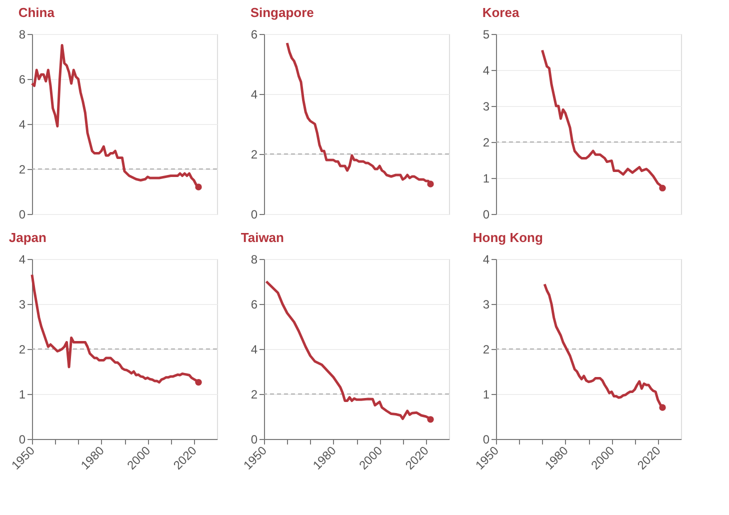 The width and height of the screenshot is (729, 515). Describe the element at coordinates (501, 12) in the screenshot. I see `chart-title: Korea` at that location.